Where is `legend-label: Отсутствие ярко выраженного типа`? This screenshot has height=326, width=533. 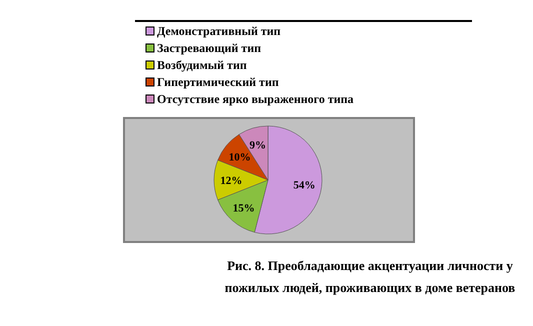 legend-label: Отсутствие ярко выраженного типа is located at coordinates (255, 99).